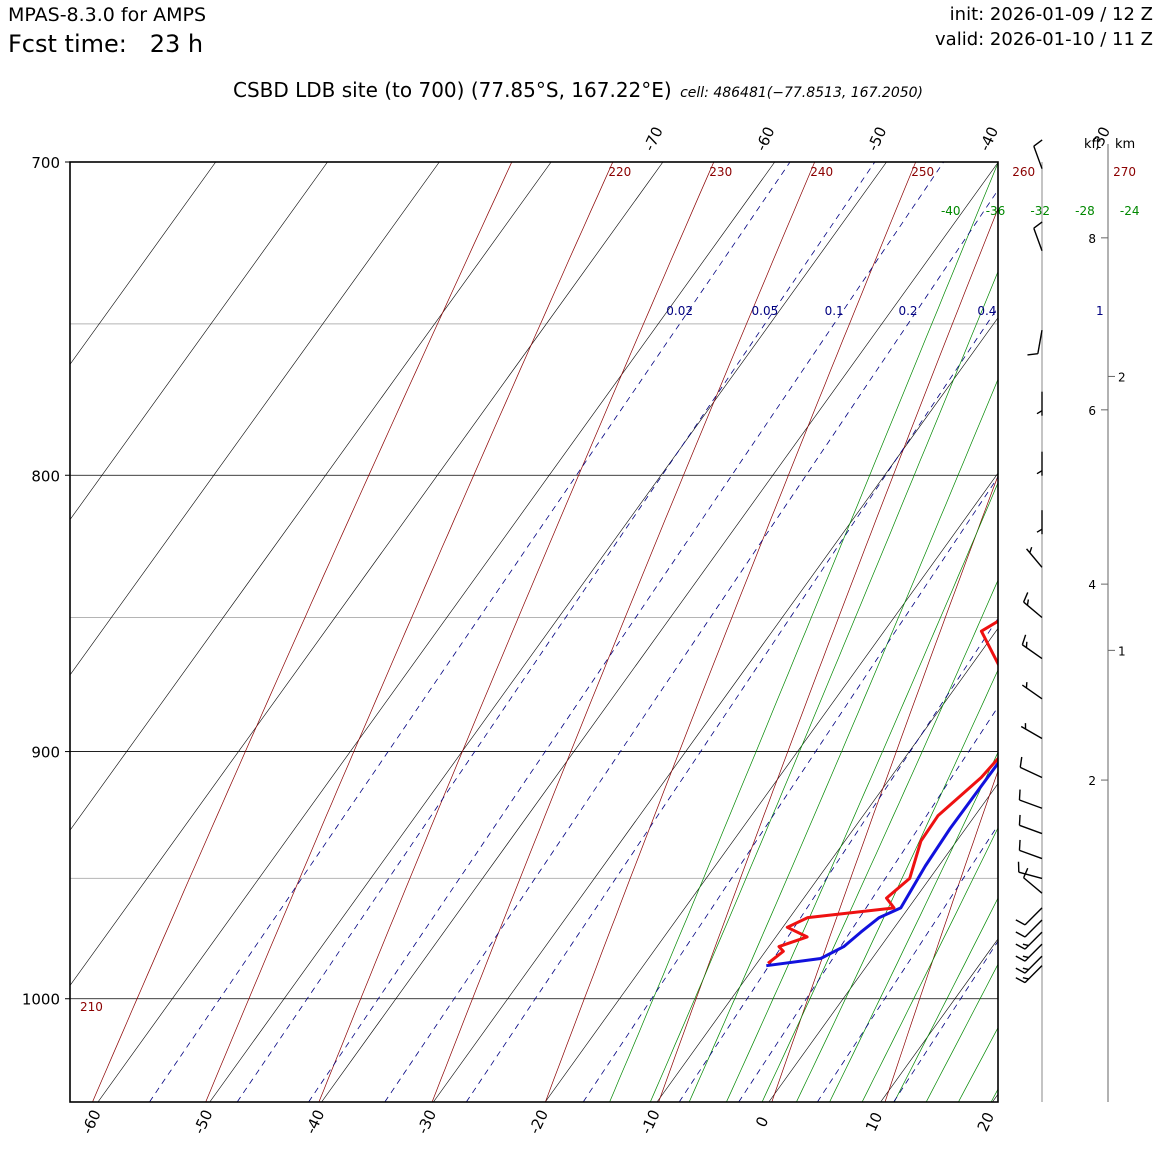 Image resolution: width=1160 pixels, height=1160 pixels. What do you see at coordinates (986, 1121) in the screenshot?
I see `bottom-temp-tick-label: 20` at bounding box center [986, 1121].